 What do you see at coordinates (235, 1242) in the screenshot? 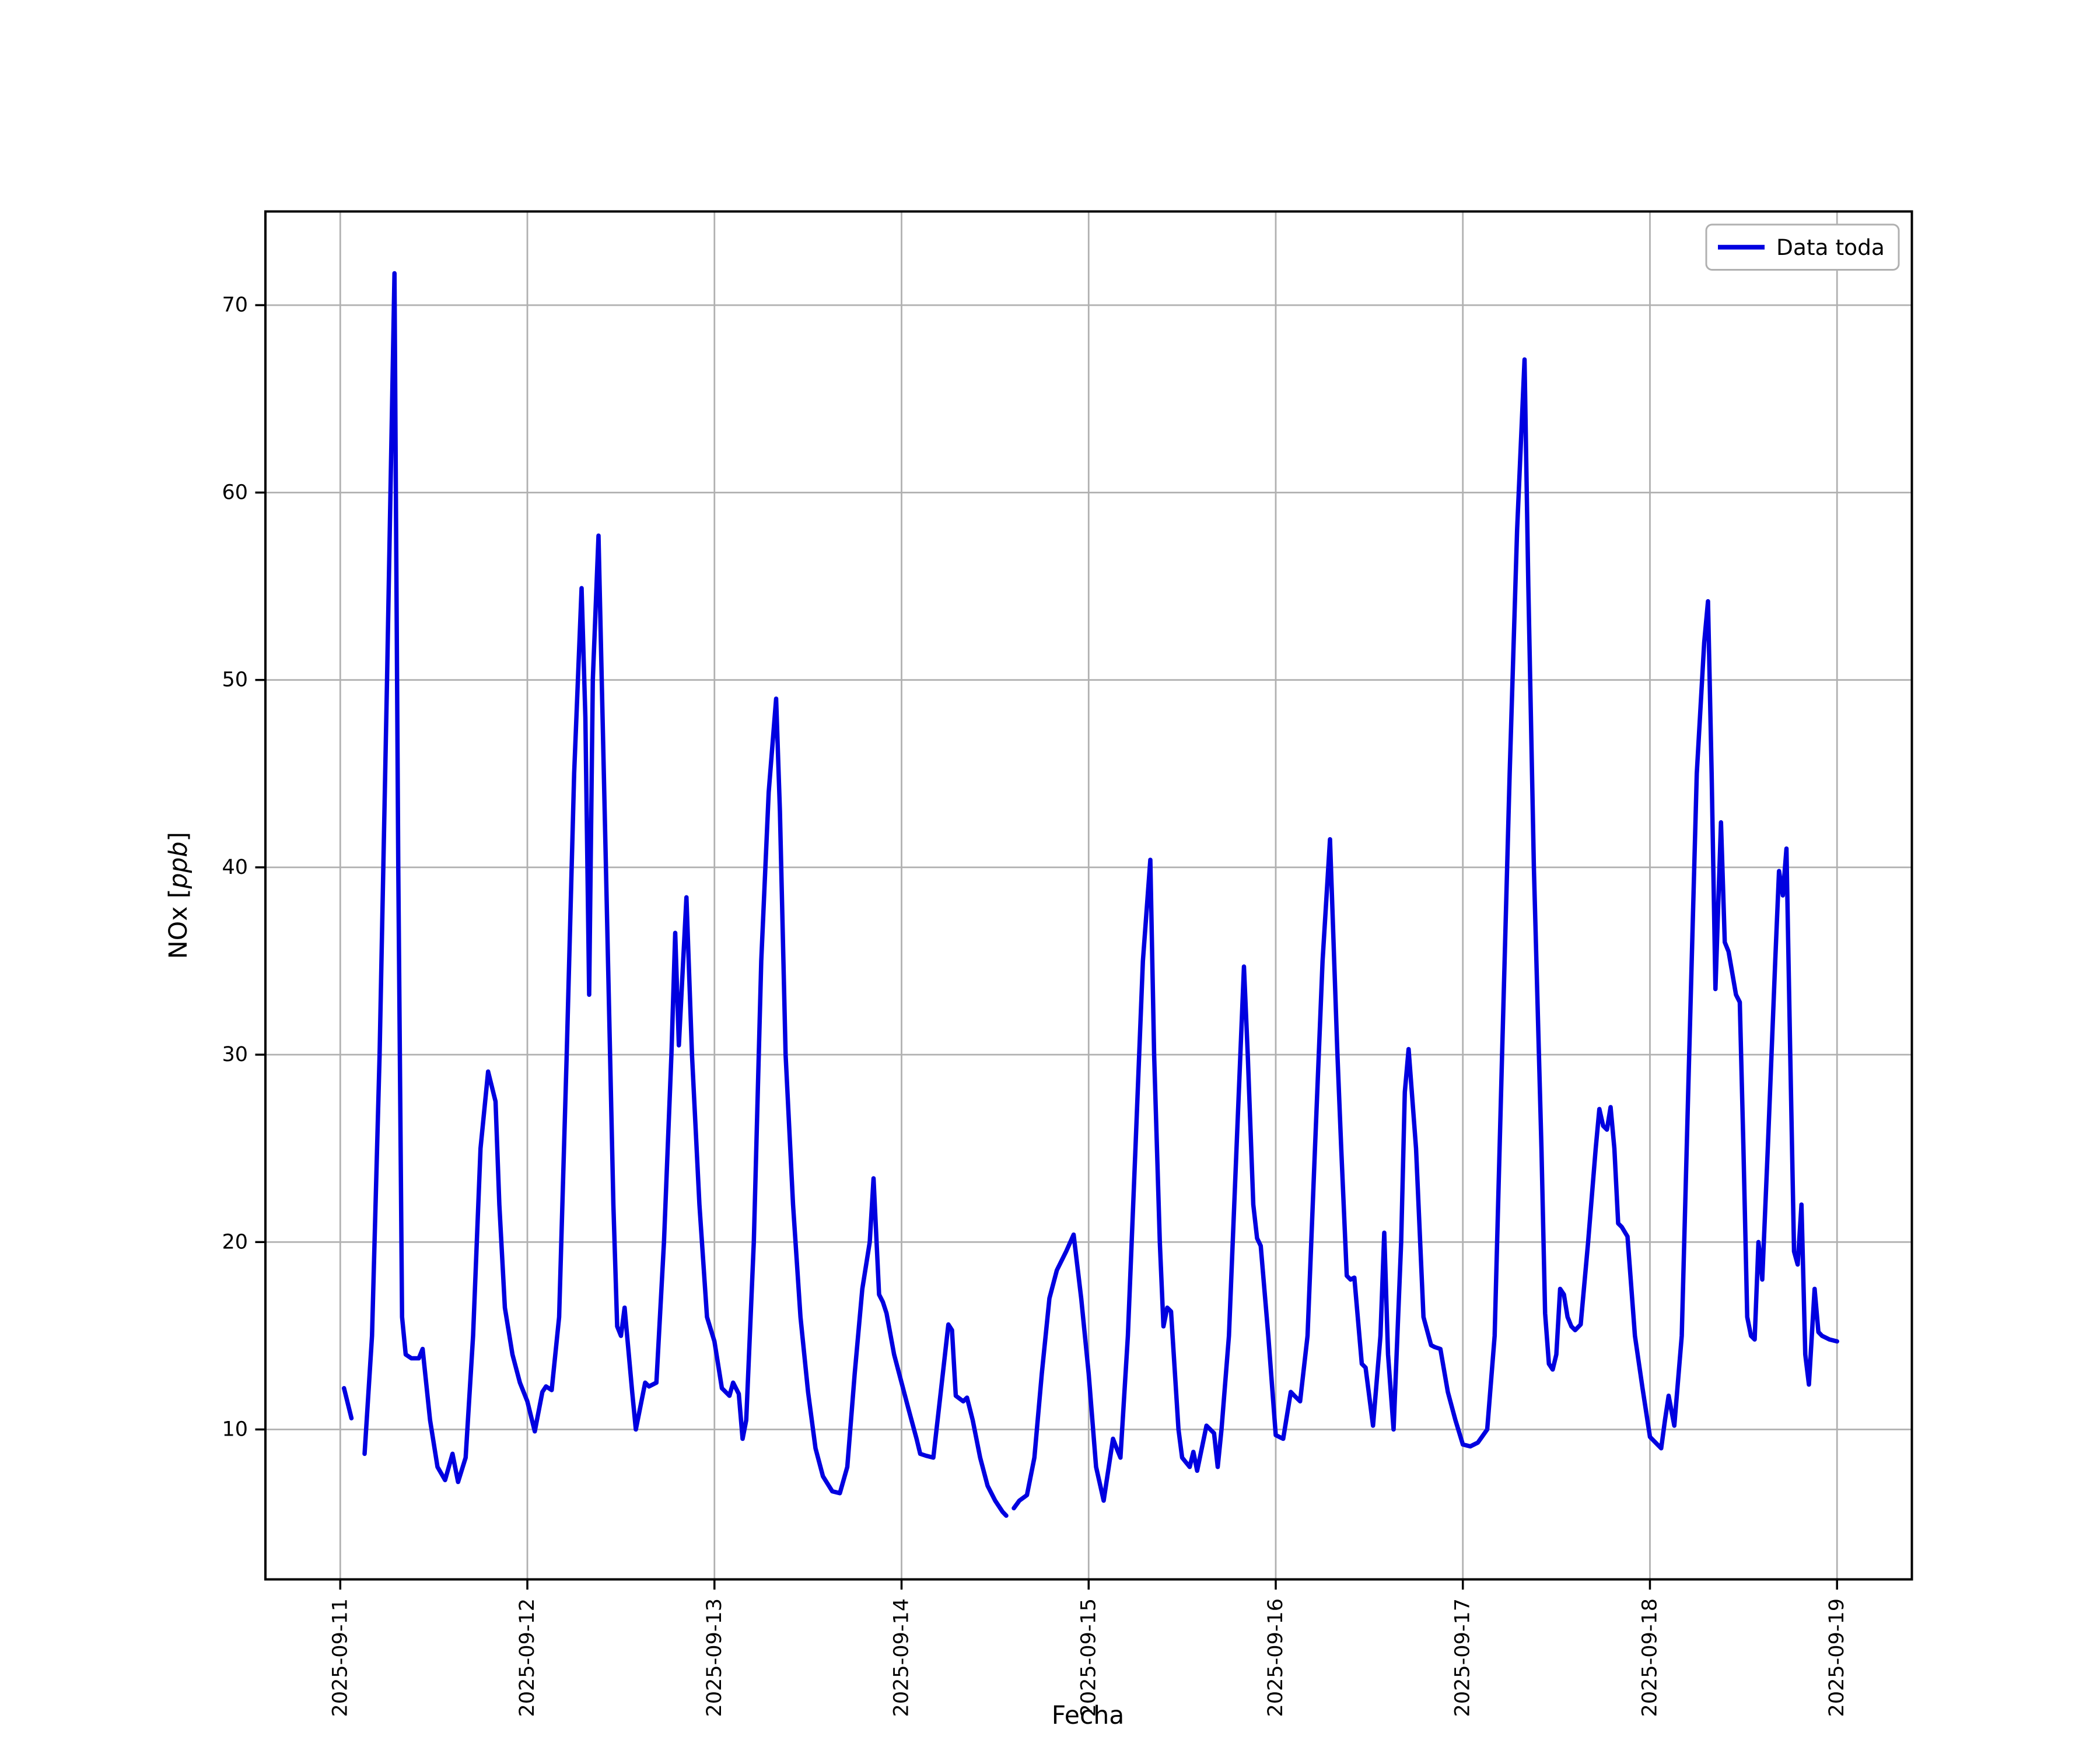
I see `y-tick-label: 20` at bounding box center [235, 1242].